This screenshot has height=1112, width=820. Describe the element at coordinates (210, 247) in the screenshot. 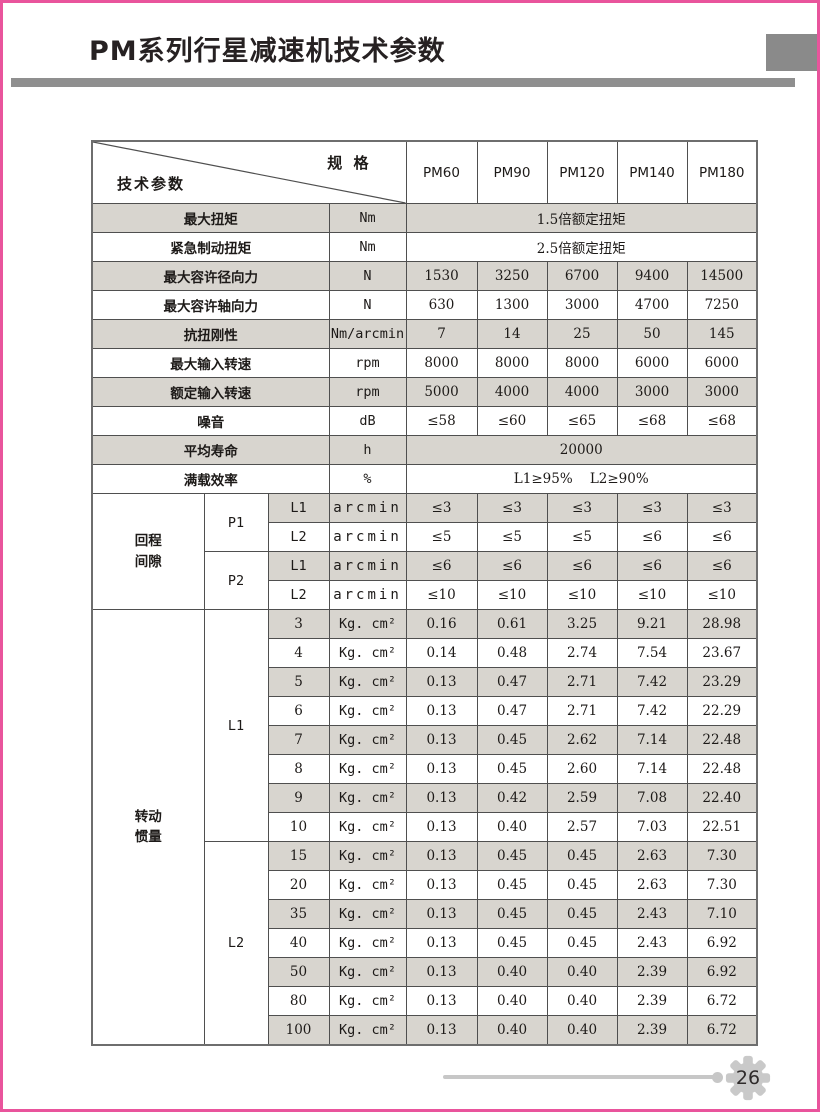

I see `param-label: 紧急制动扭矩` at that location.